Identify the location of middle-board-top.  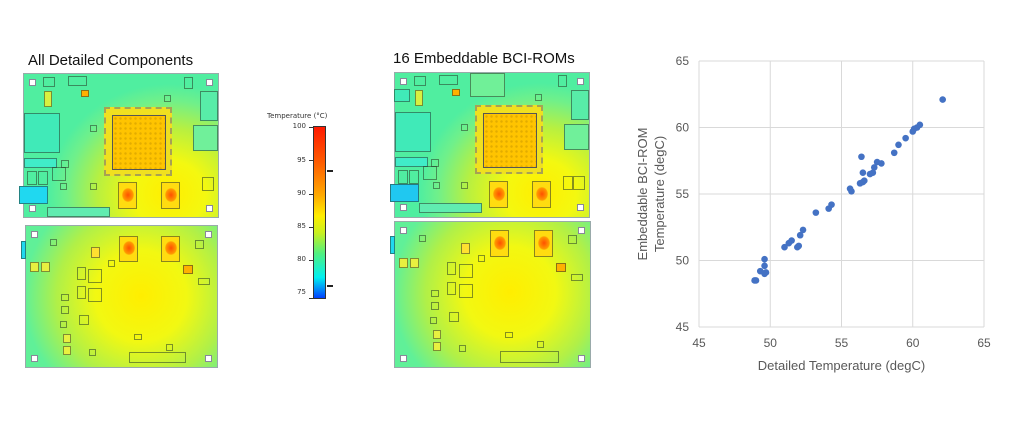
(490, 145).